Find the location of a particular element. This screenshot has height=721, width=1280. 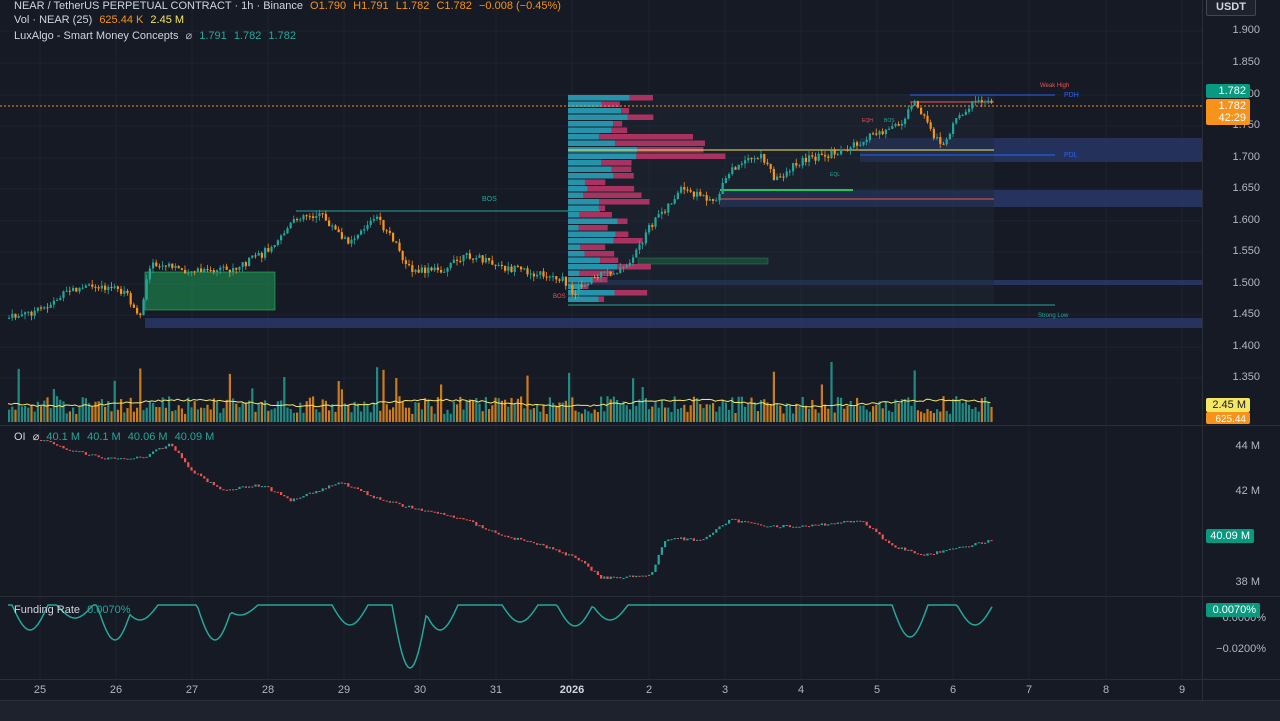

smc-legend-name: LuxAlgo - Smart Money Concepts is located at coordinates (96, 36).